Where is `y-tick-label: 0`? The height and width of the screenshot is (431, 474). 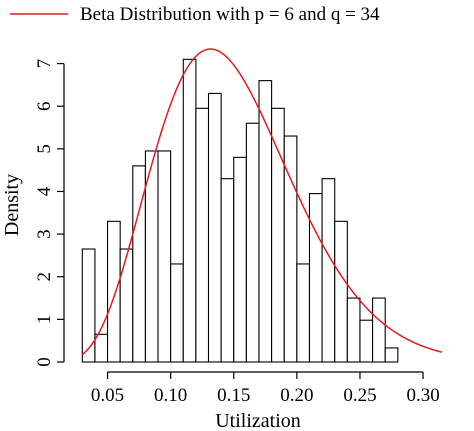 y-tick-label: 0 is located at coordinates (44, 362).